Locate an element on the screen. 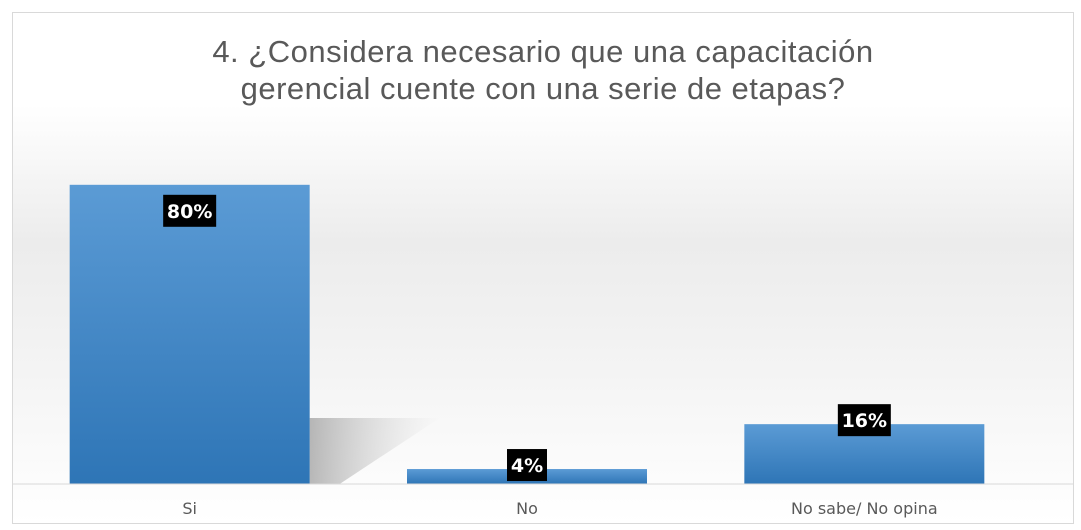 This screenshot has width=1081, height=530. data-label-no: 4% is located at coordinates (527, 465).